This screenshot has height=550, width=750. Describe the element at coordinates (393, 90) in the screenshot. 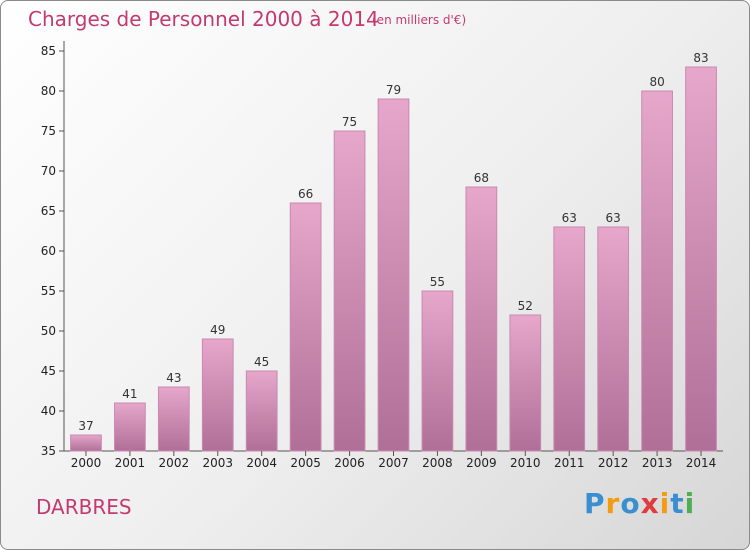

I see `data-label: 79` at that location.